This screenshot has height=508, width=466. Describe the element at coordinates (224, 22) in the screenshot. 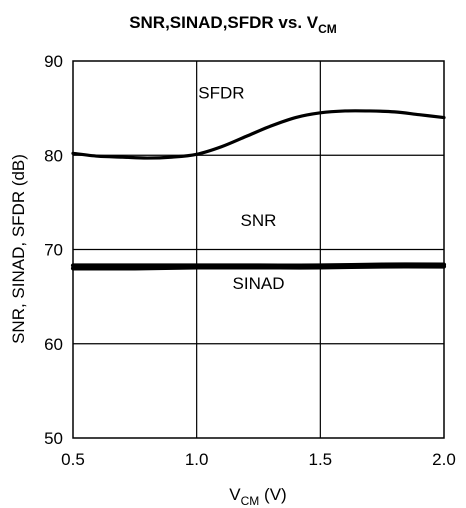

I see `chart-title-main: SNR,SINAD,SFDR vs. V` at that location.